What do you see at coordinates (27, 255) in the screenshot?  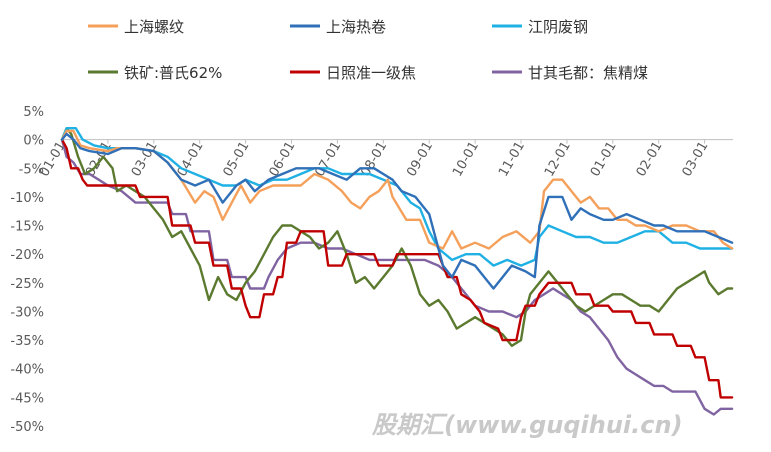 I see `y-tick-label: -20%` at bounding box center [27, 255].